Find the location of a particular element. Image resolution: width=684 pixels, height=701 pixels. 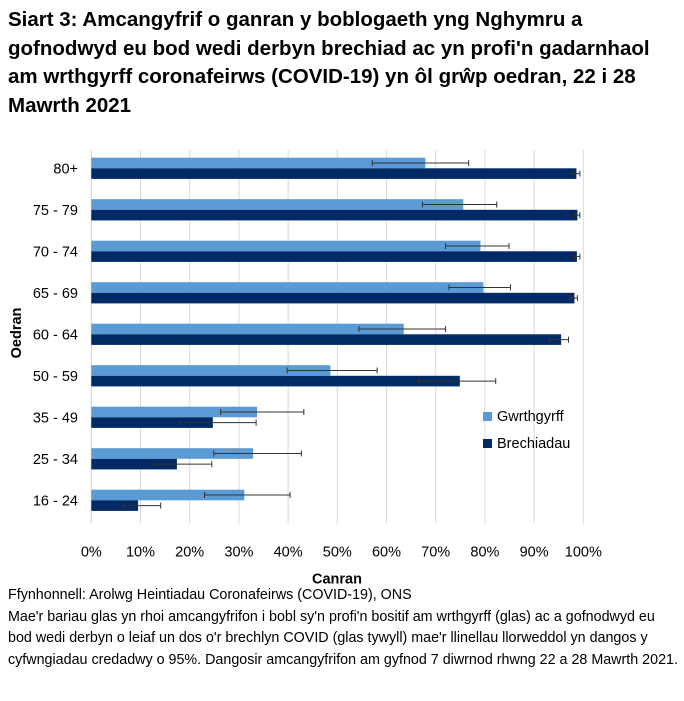

y-tick-label: 16 - 24 is located at coordinates (55, 501).